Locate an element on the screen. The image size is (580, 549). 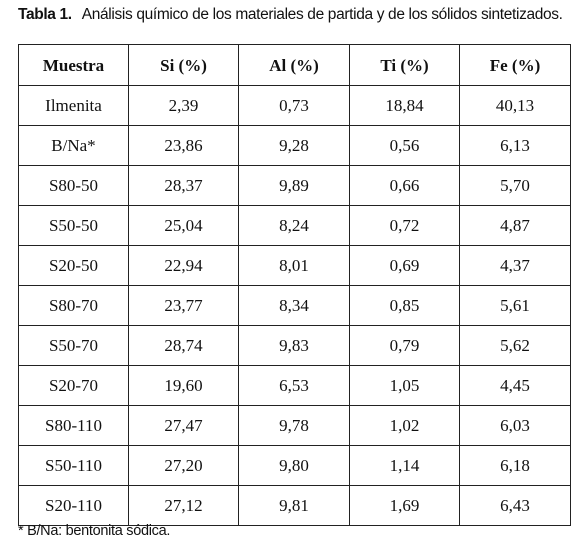
cell-fe: 4,87 is located at coordinates (515, 225).